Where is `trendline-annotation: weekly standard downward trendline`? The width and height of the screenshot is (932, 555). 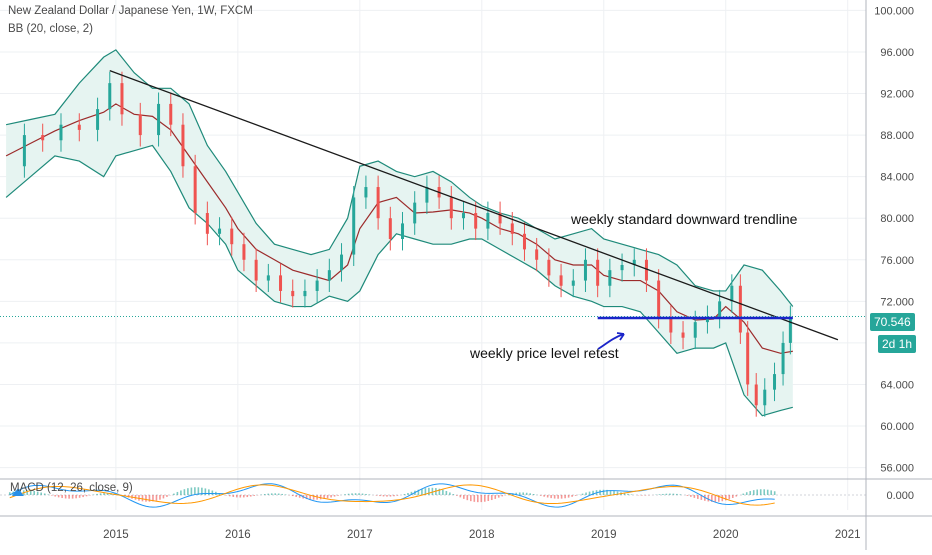
trendline-annotation: weekly standard downward trendline is located at coordinates (684, 219).